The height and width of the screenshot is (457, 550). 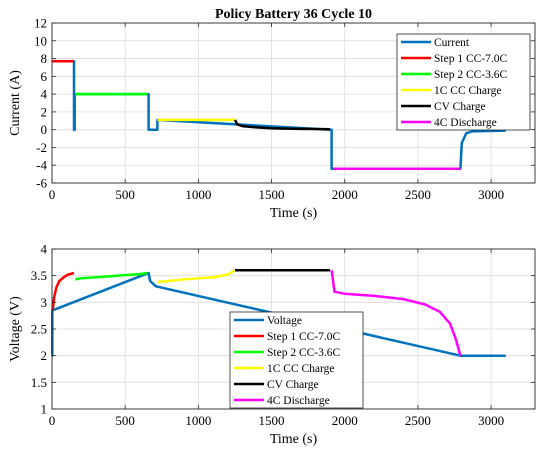 What do you see at coordinates (44, 409) in the screenshot?
I see `y-tick-label: 1` at bounding box center [44, 409].